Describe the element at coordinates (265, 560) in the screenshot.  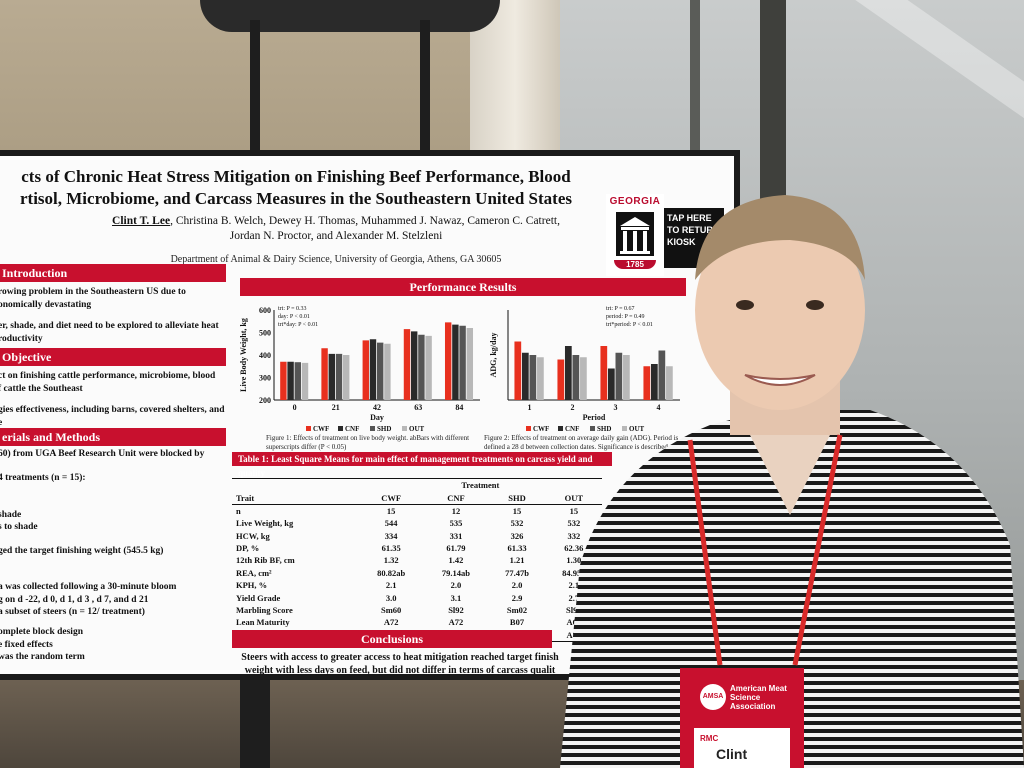
I see `table-cell: 12th Rib BF, cm` at that location.